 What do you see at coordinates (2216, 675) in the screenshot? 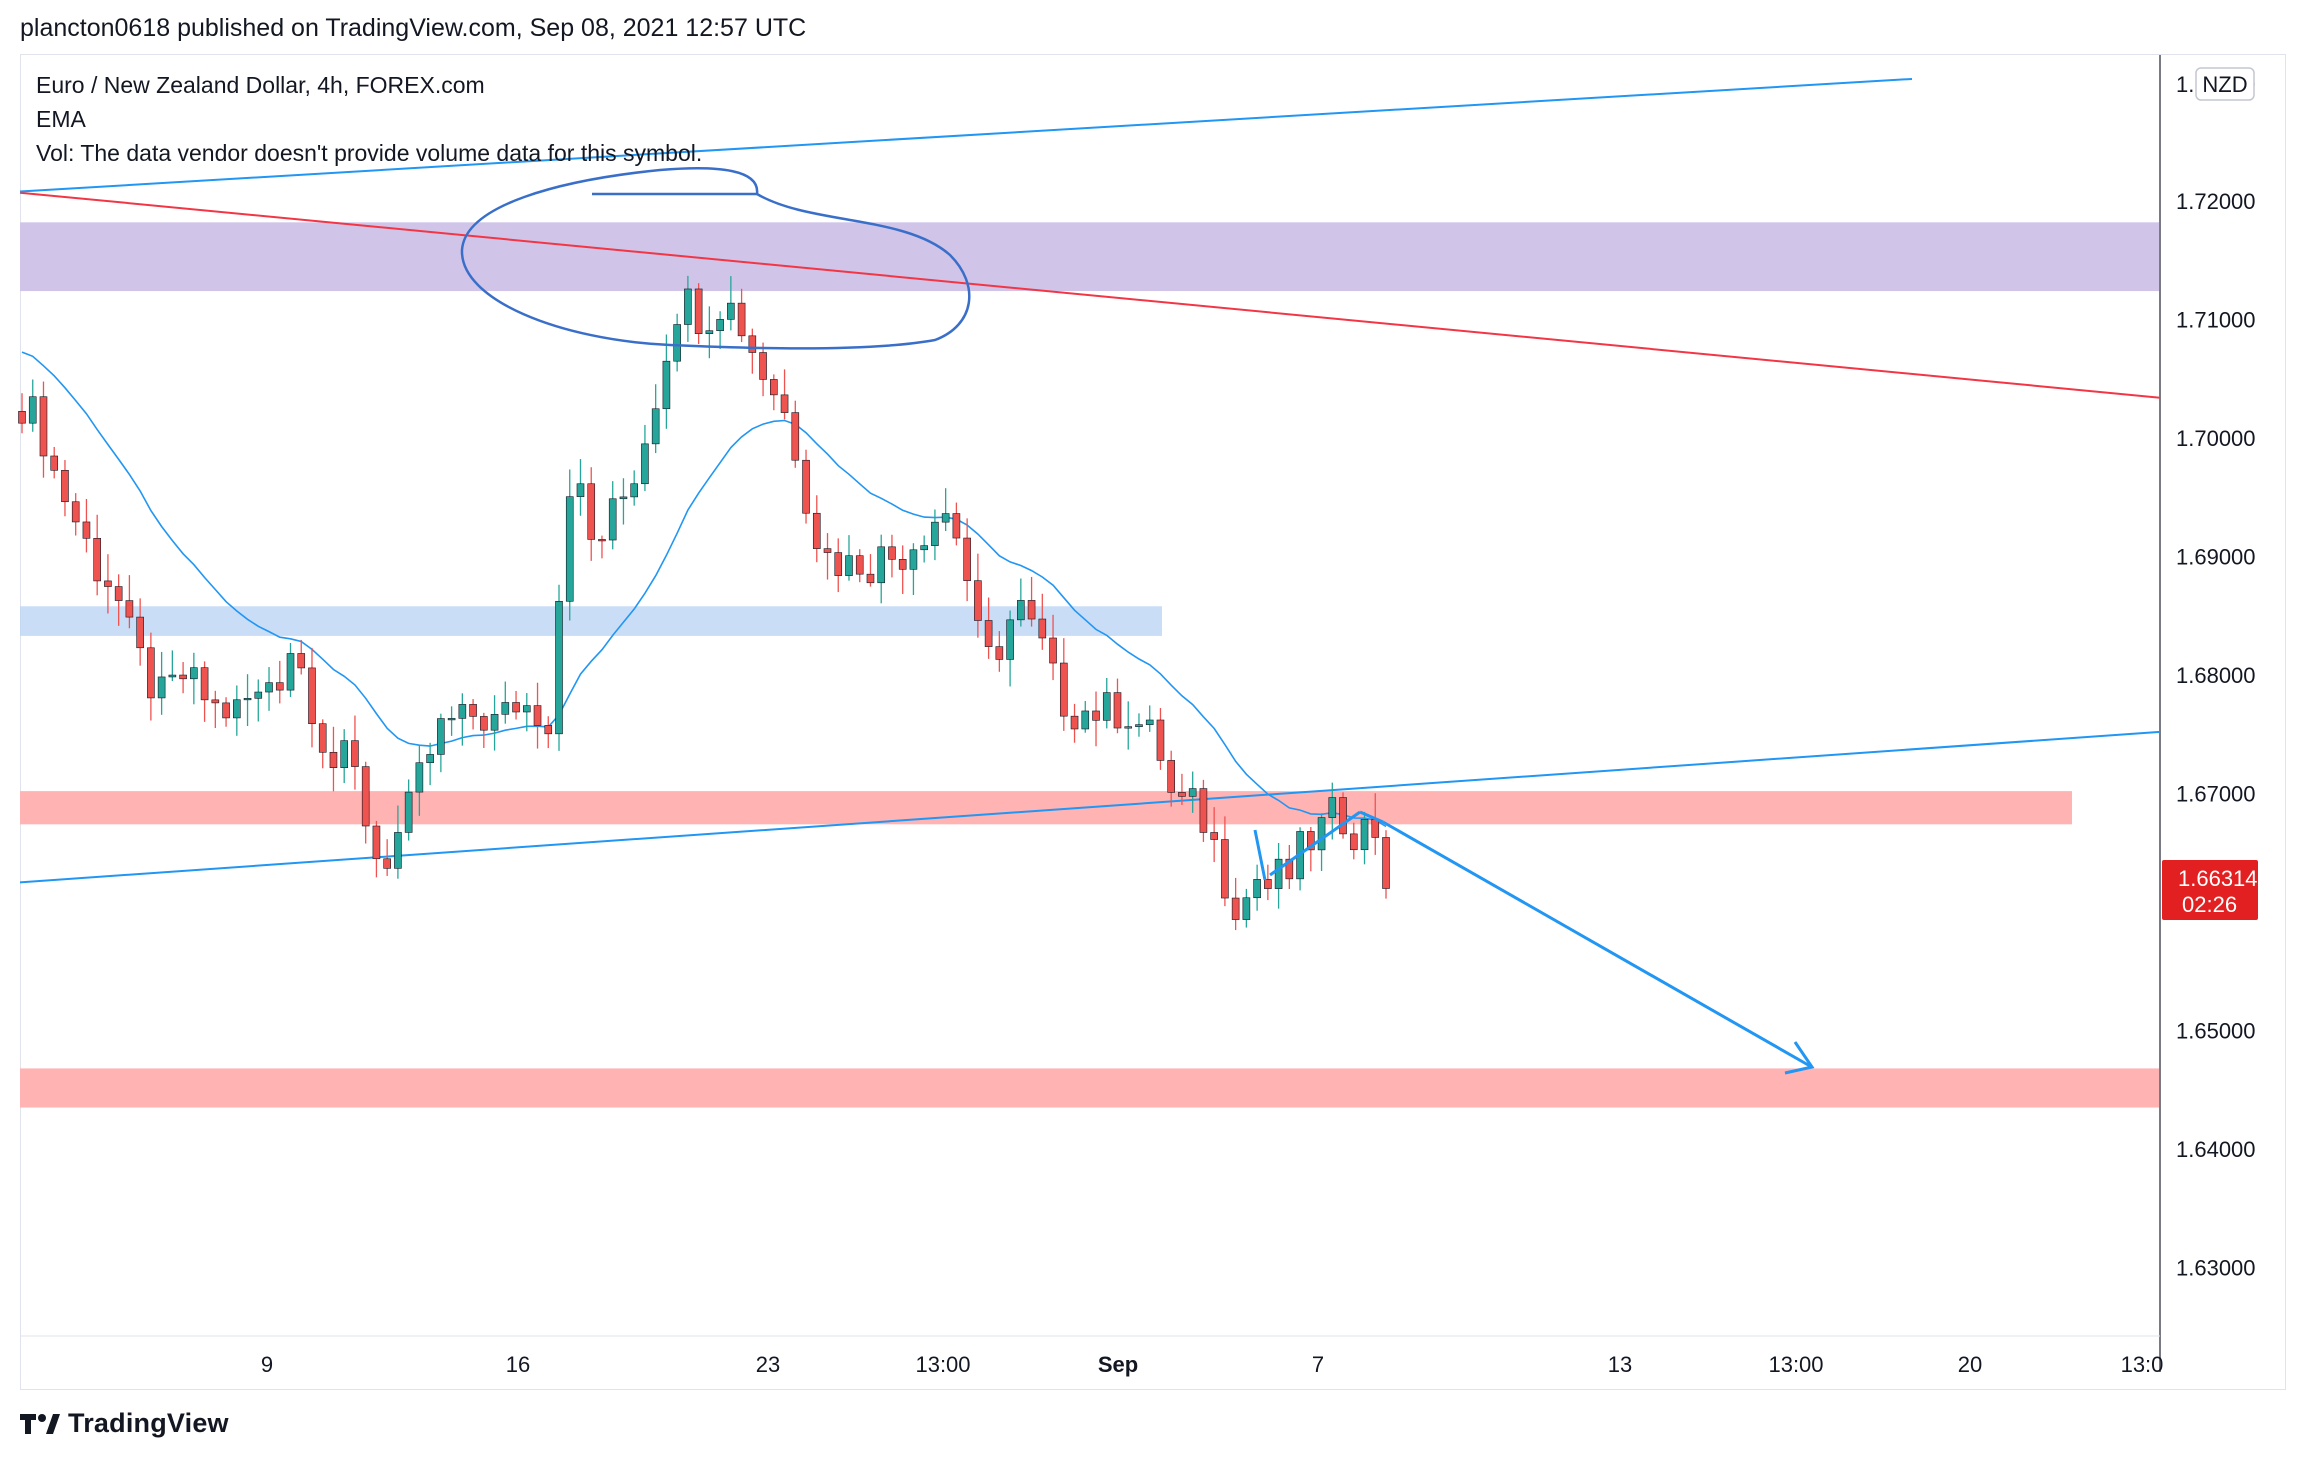
I see `y-tick-label: 1.68000` at bounding box center [2216, 675].